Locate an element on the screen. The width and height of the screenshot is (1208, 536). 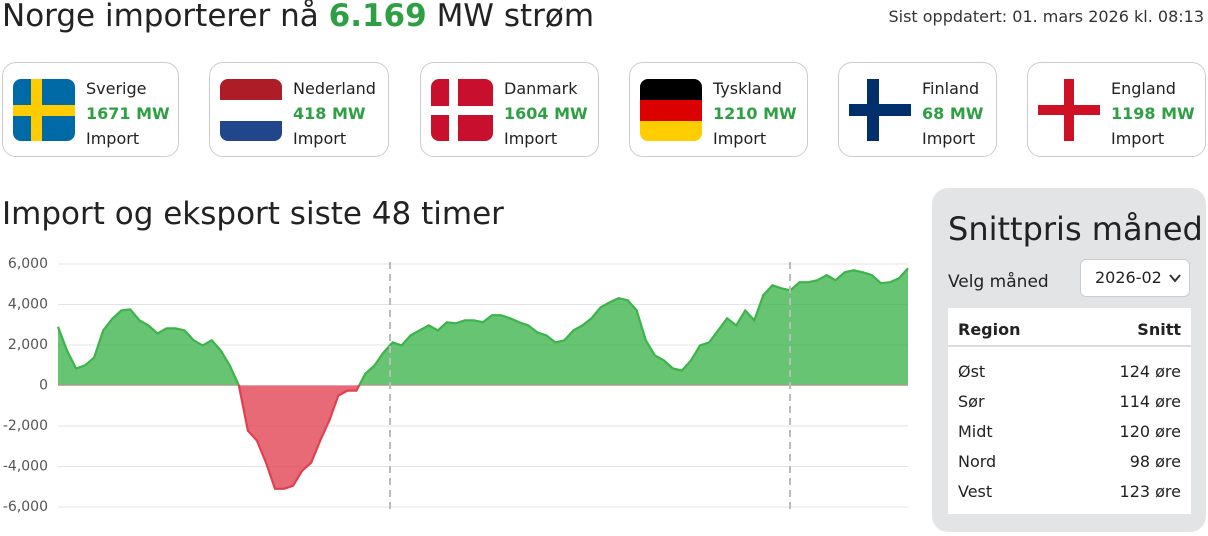
amount: 1198 MW is located at coordinates (1153, 113).